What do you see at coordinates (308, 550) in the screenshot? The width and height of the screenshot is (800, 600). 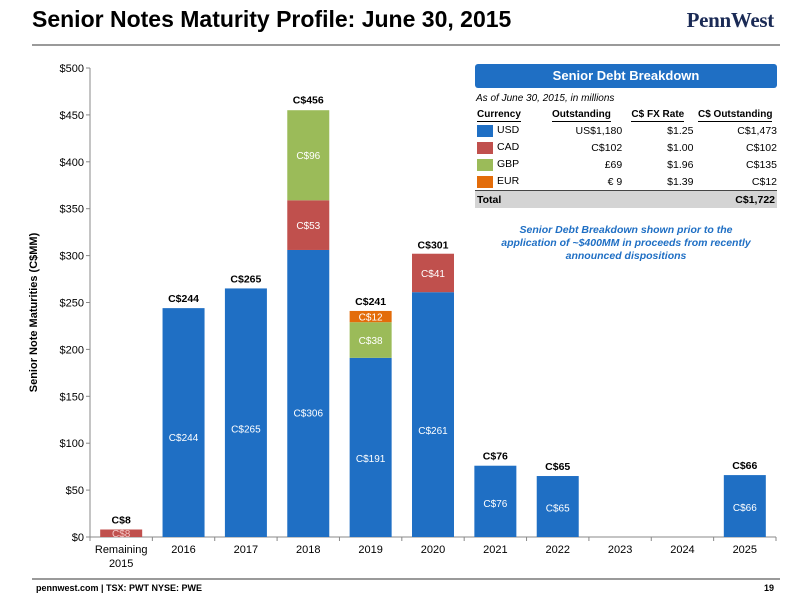 I see `x-tick-label: 2018` at bounding box center [308, 550].